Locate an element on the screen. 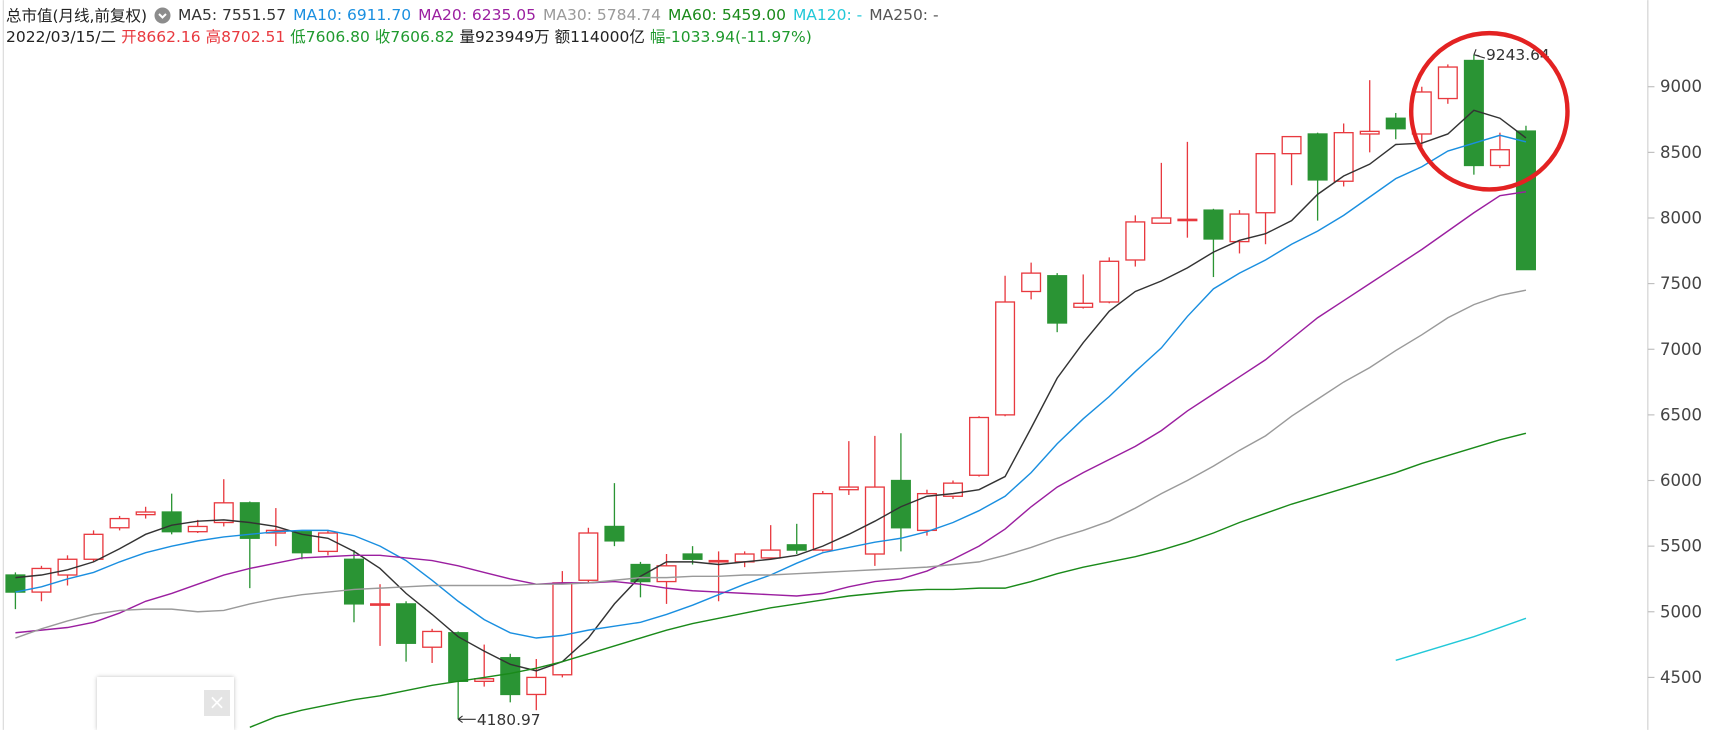  min-label: 4180.97 is located at coordinates (509, 720).